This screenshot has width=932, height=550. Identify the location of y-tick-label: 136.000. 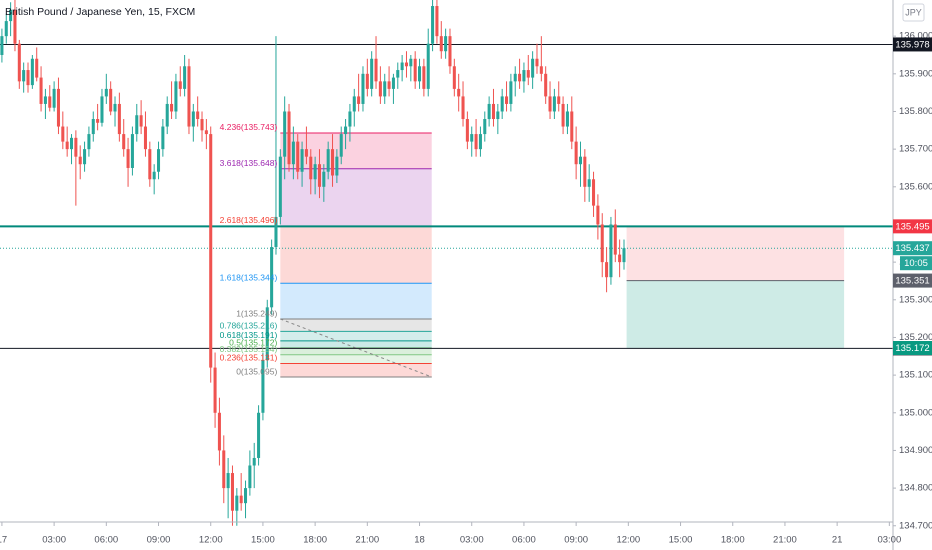
(915, 36).